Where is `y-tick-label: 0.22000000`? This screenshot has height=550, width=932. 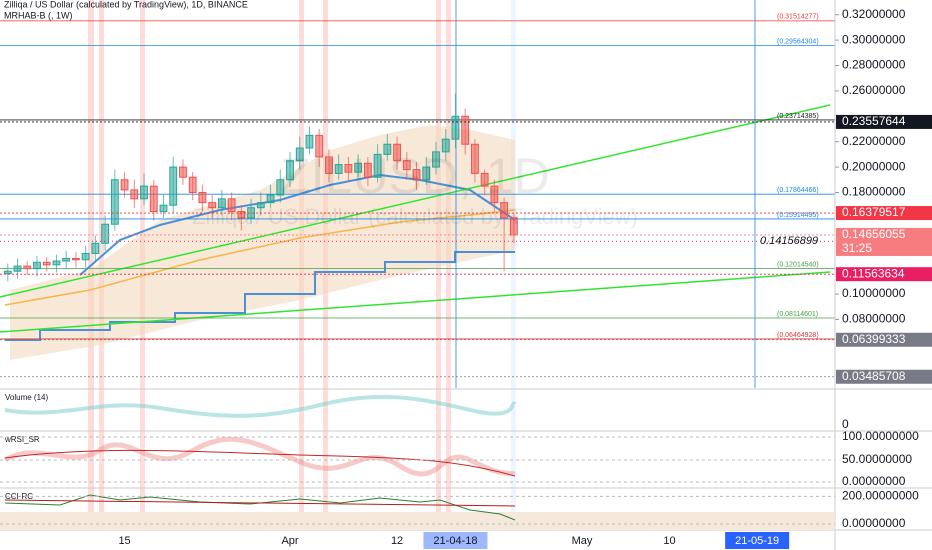 y-tick-label: 0.22000000 is located at coordinates (874, 141).